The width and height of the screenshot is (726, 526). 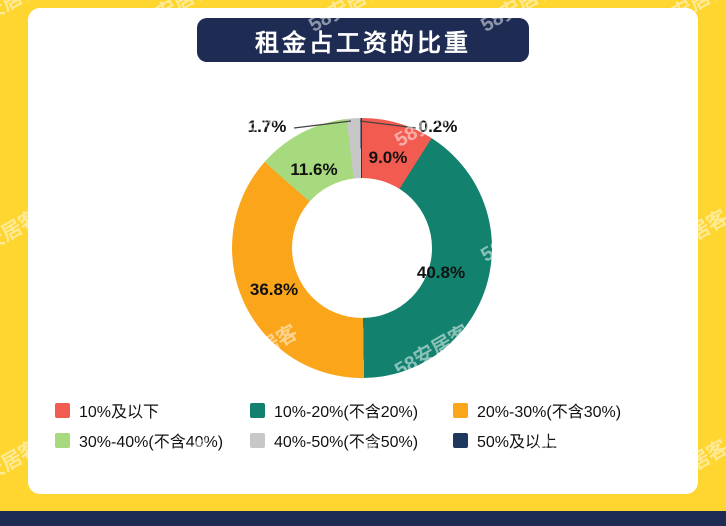 What do you see at coordinates (346, 412) in the screenshot?
I see `legend-label-1: 10%-20%(不含20%)` at bounding box center [346, 412].